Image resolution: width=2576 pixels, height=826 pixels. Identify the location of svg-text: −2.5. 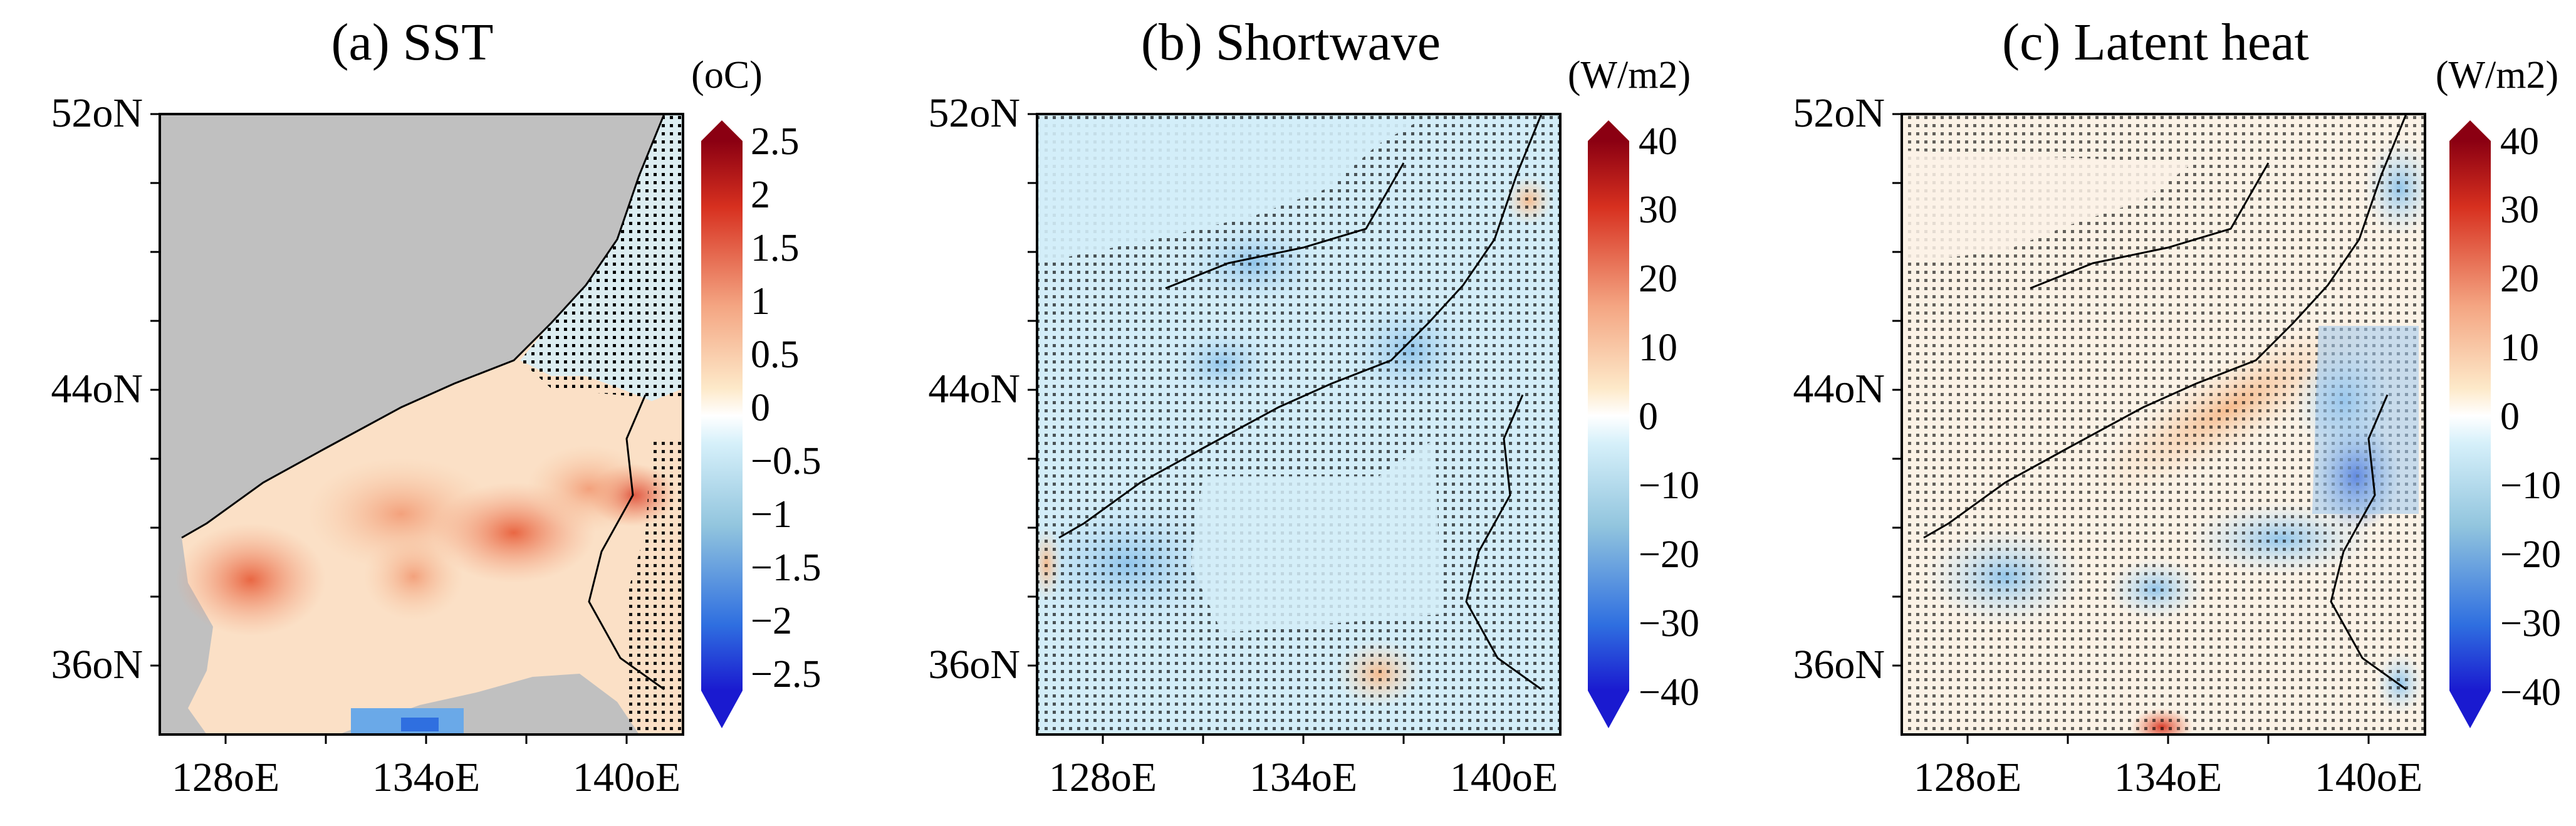
(786, 674).